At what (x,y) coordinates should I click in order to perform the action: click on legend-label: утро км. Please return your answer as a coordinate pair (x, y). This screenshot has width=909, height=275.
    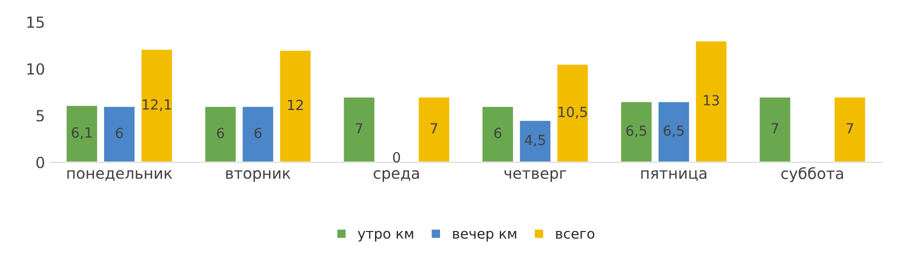
    Looking at the image, I should click on (386, 236).